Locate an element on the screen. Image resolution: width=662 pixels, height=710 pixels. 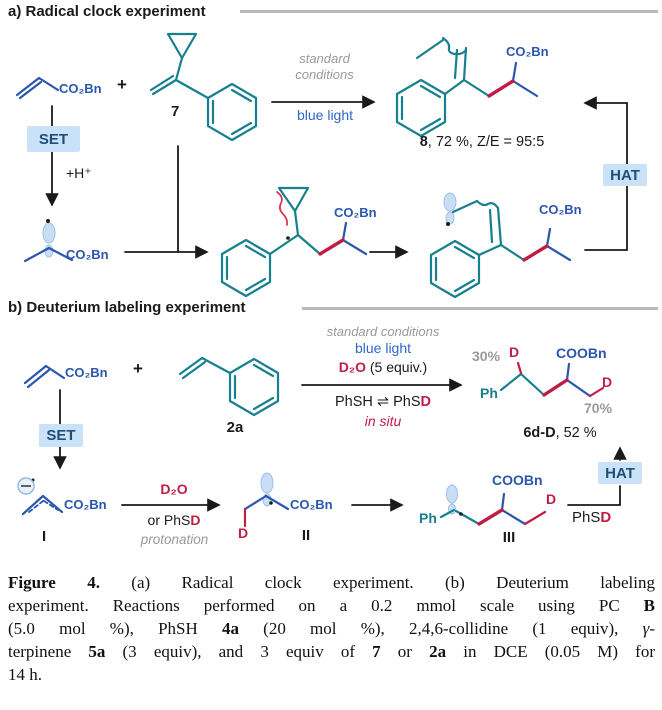
set-box-a: SET is located at coordinates (53, 139).